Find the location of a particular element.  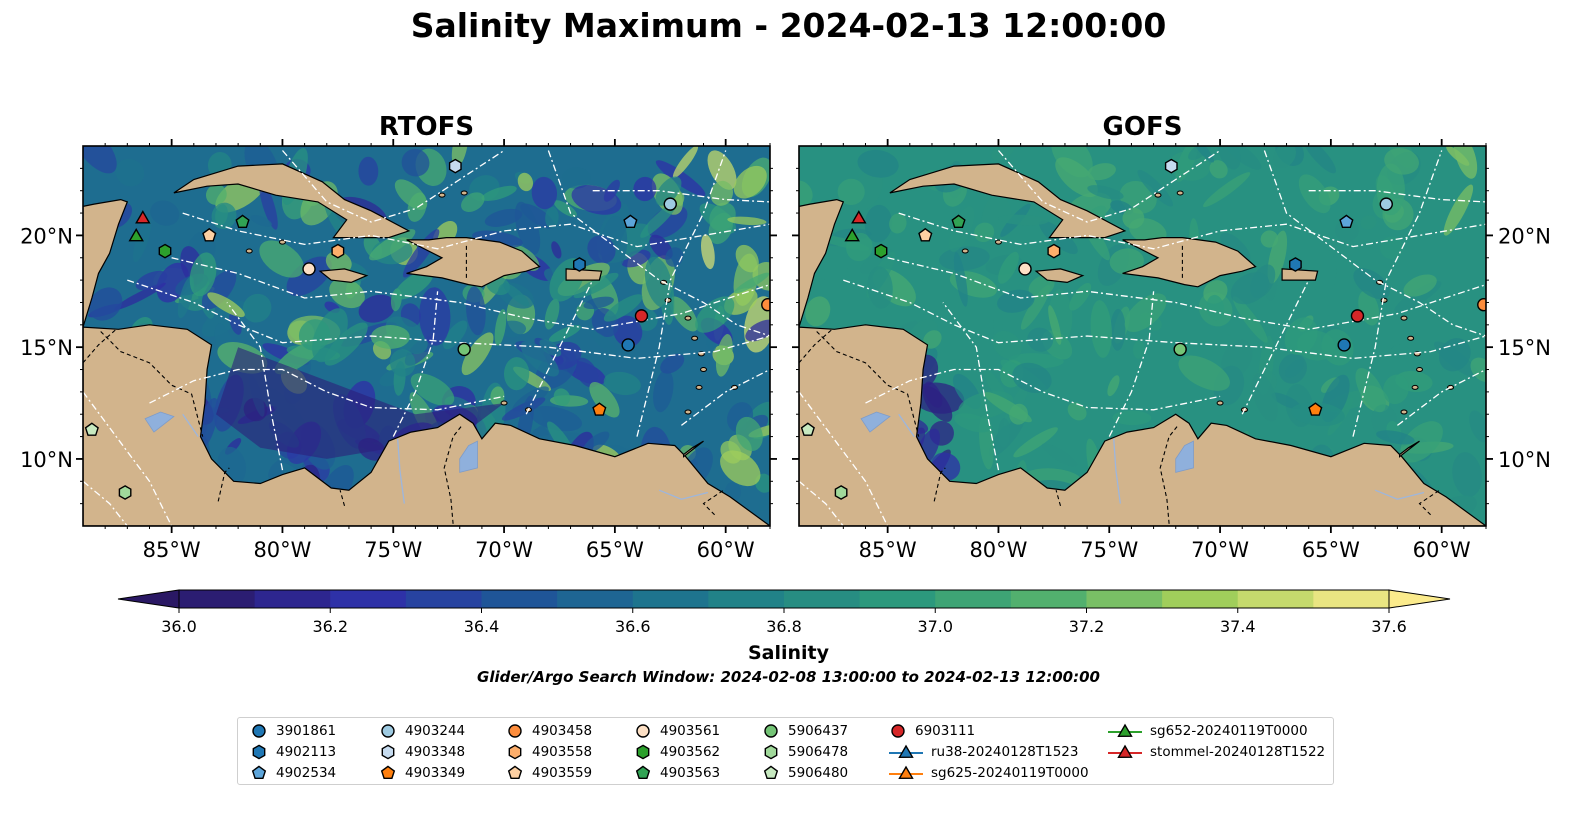

colorbar-tick-label: 37.2 is located at coordinates (1087, 626).